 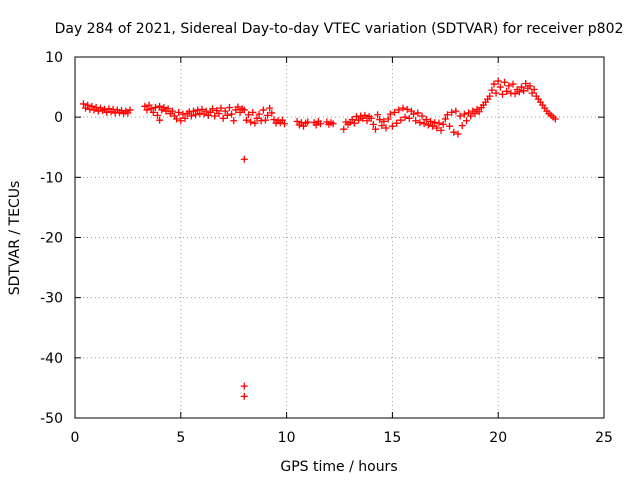 I want to click on x-tick-label: 15, so click(x=392, y=438).